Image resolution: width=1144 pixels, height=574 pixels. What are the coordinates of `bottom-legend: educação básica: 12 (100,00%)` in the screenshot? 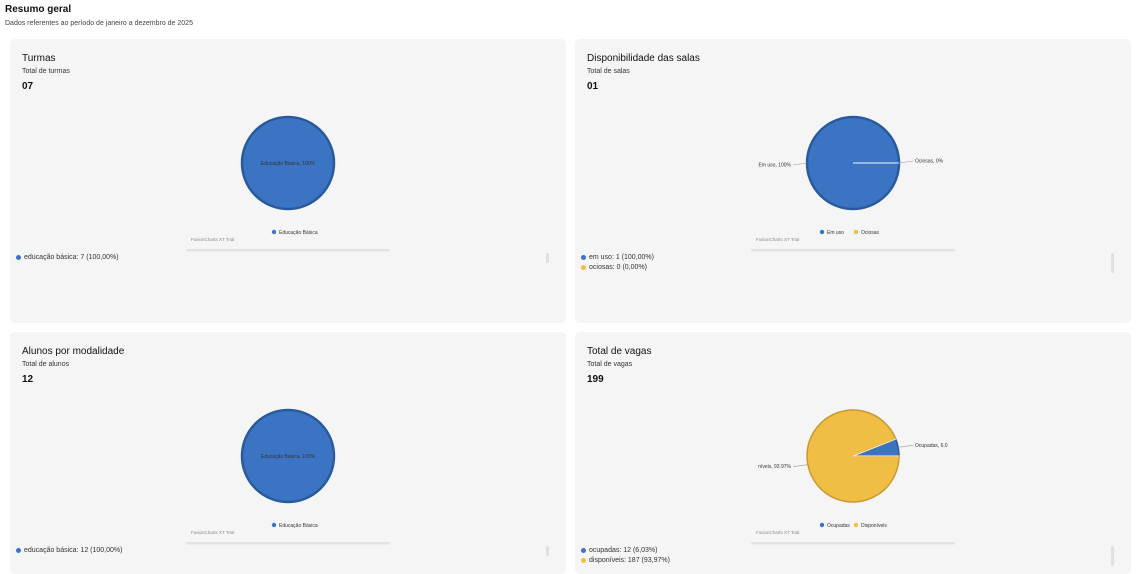 It's located at (69, 550).